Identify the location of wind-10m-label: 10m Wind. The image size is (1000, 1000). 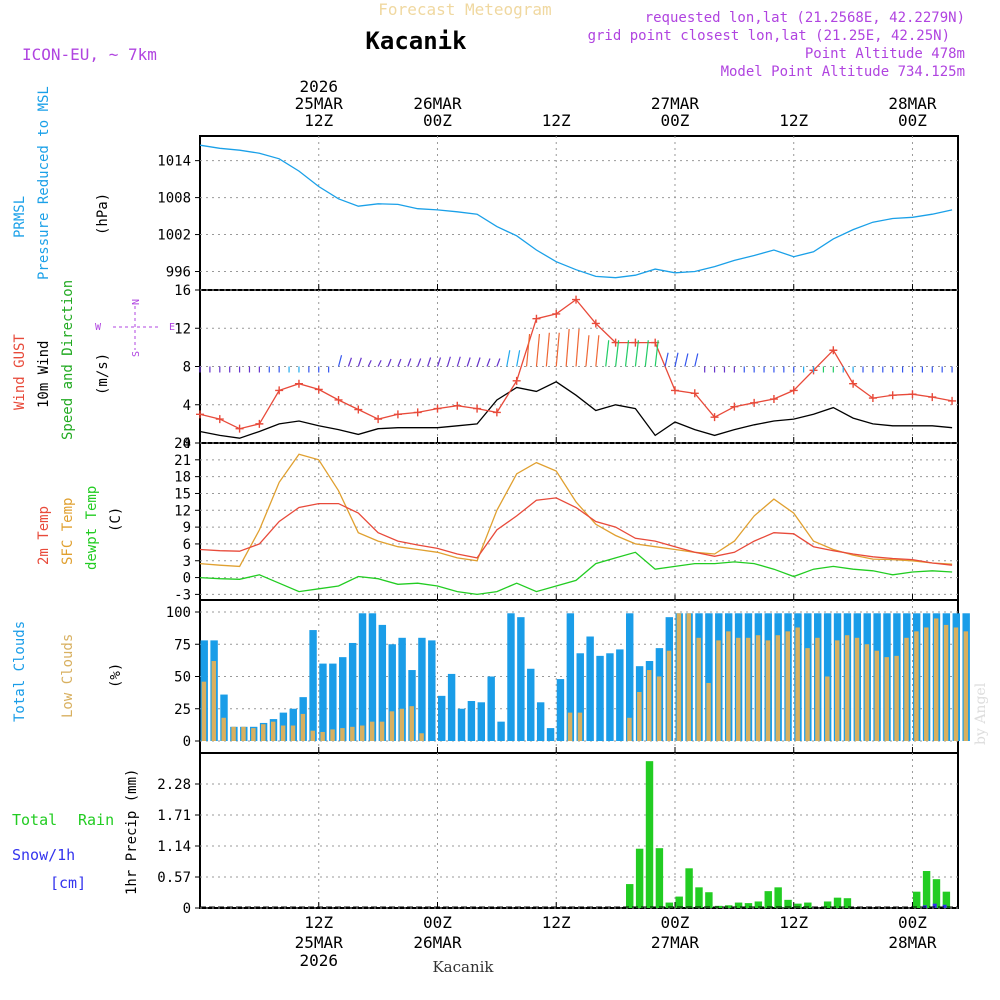
(44, 374).